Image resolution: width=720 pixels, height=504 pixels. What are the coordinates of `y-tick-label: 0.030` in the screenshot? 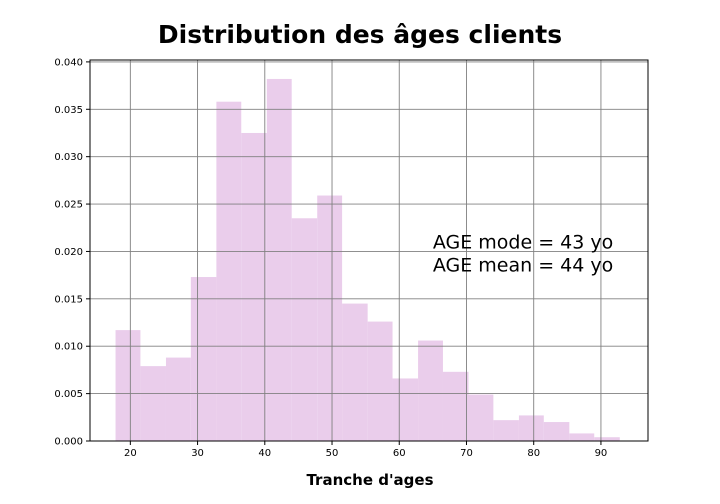 It's located at (68, 157).